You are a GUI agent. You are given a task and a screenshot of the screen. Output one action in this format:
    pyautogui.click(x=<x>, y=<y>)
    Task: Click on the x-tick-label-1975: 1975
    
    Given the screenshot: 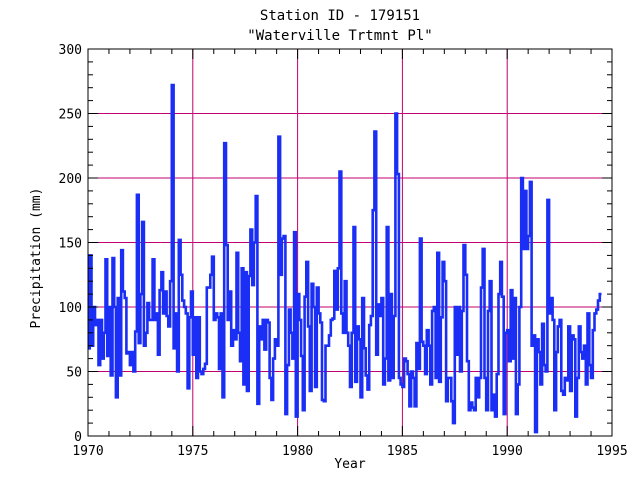 What is the action you would take?
    pyautogui.click(x=192, y=451)
    